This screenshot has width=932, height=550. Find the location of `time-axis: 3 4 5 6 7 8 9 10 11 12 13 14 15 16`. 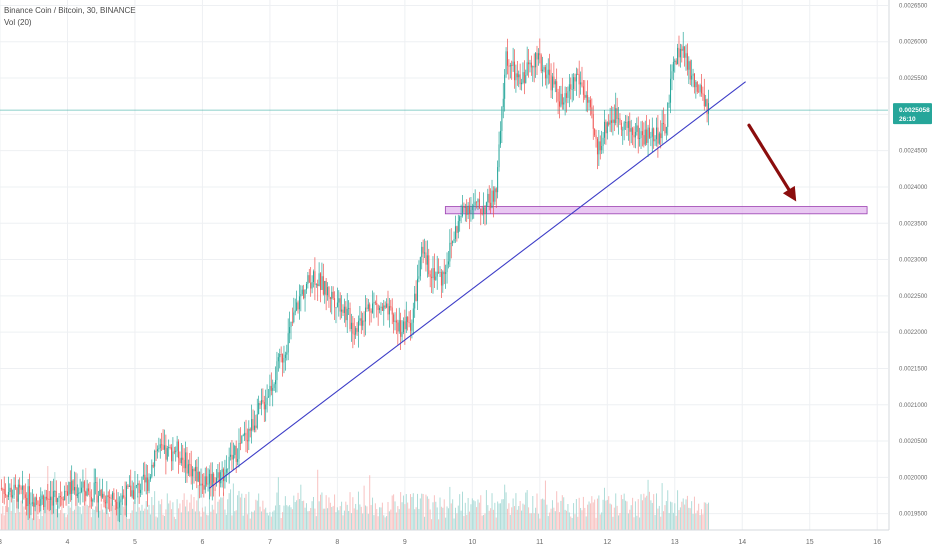

time-axis: 3 4 5 6 7 8 9 10 11 12 13 14 15 16 is located at coordinates (444, 539).